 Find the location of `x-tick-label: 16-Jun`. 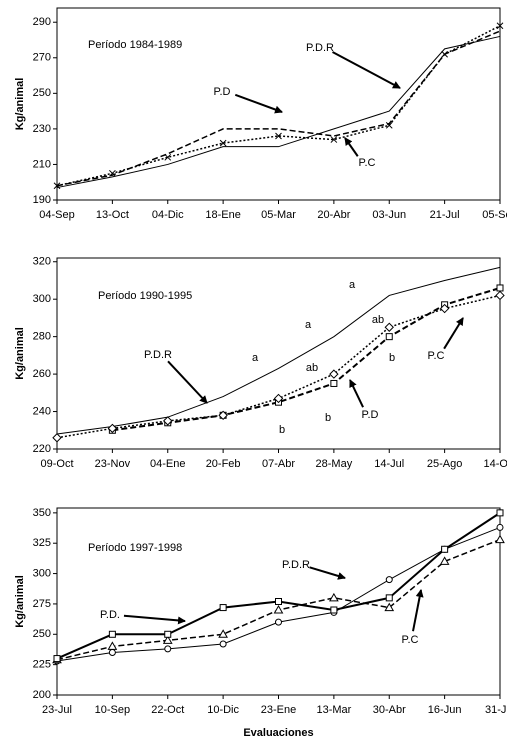

x-tick-label: 16-Jun is located at coordinates (445, 710).